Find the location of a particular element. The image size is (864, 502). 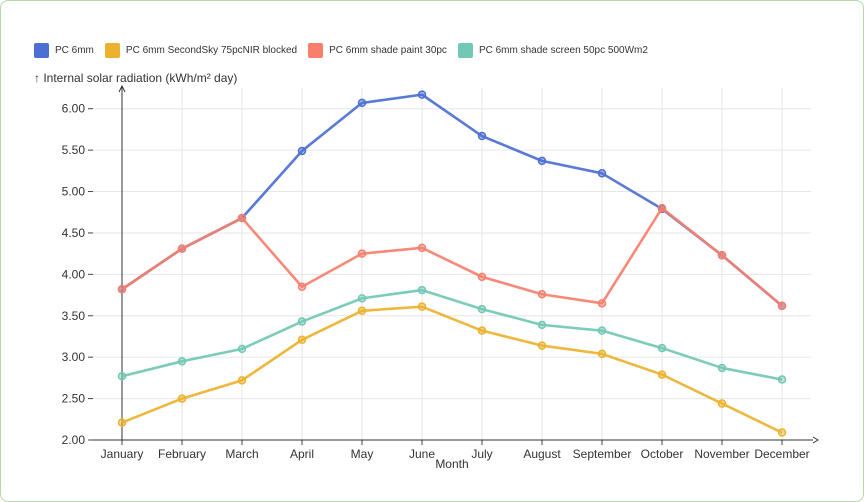

x-tick-label-november: November is located at coordinates (721, 454).